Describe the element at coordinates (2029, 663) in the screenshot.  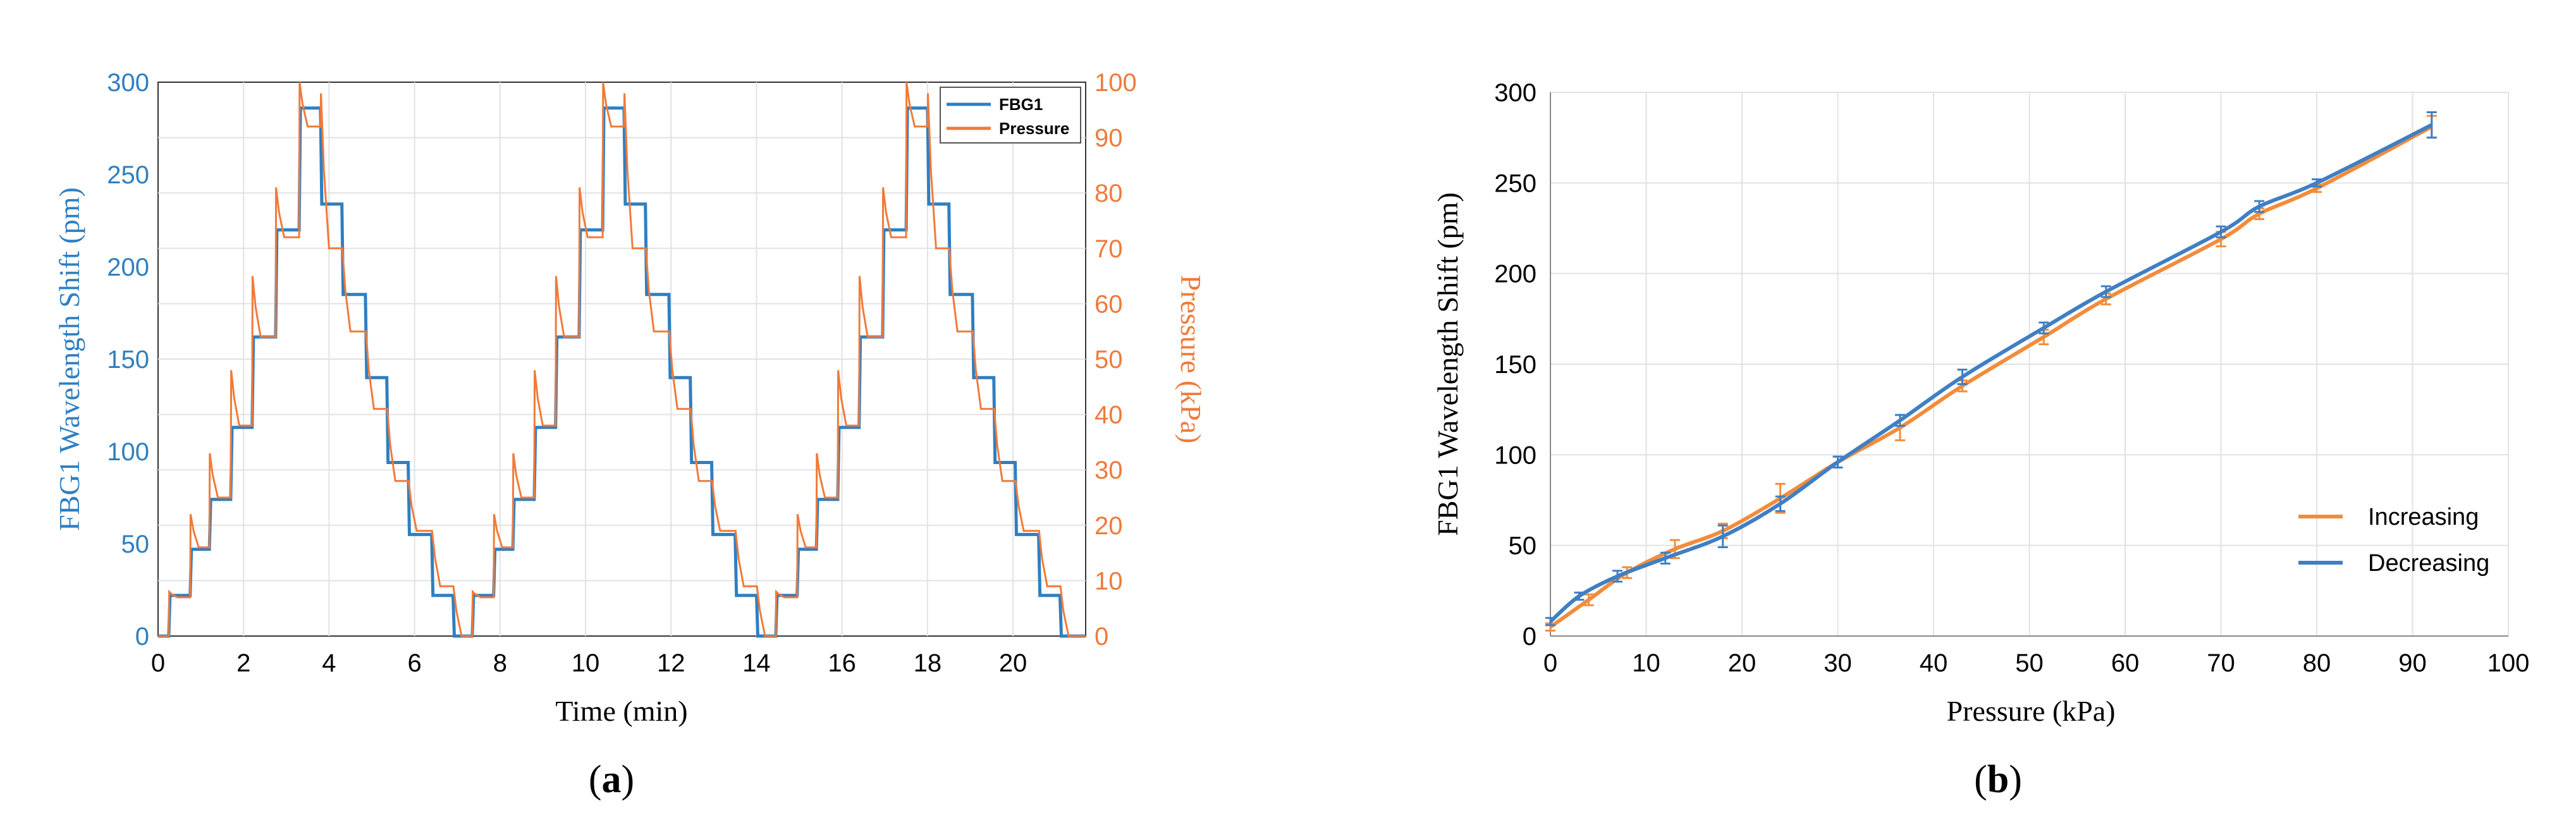
I see `panel-b-x-tick-label: 50` at that location.